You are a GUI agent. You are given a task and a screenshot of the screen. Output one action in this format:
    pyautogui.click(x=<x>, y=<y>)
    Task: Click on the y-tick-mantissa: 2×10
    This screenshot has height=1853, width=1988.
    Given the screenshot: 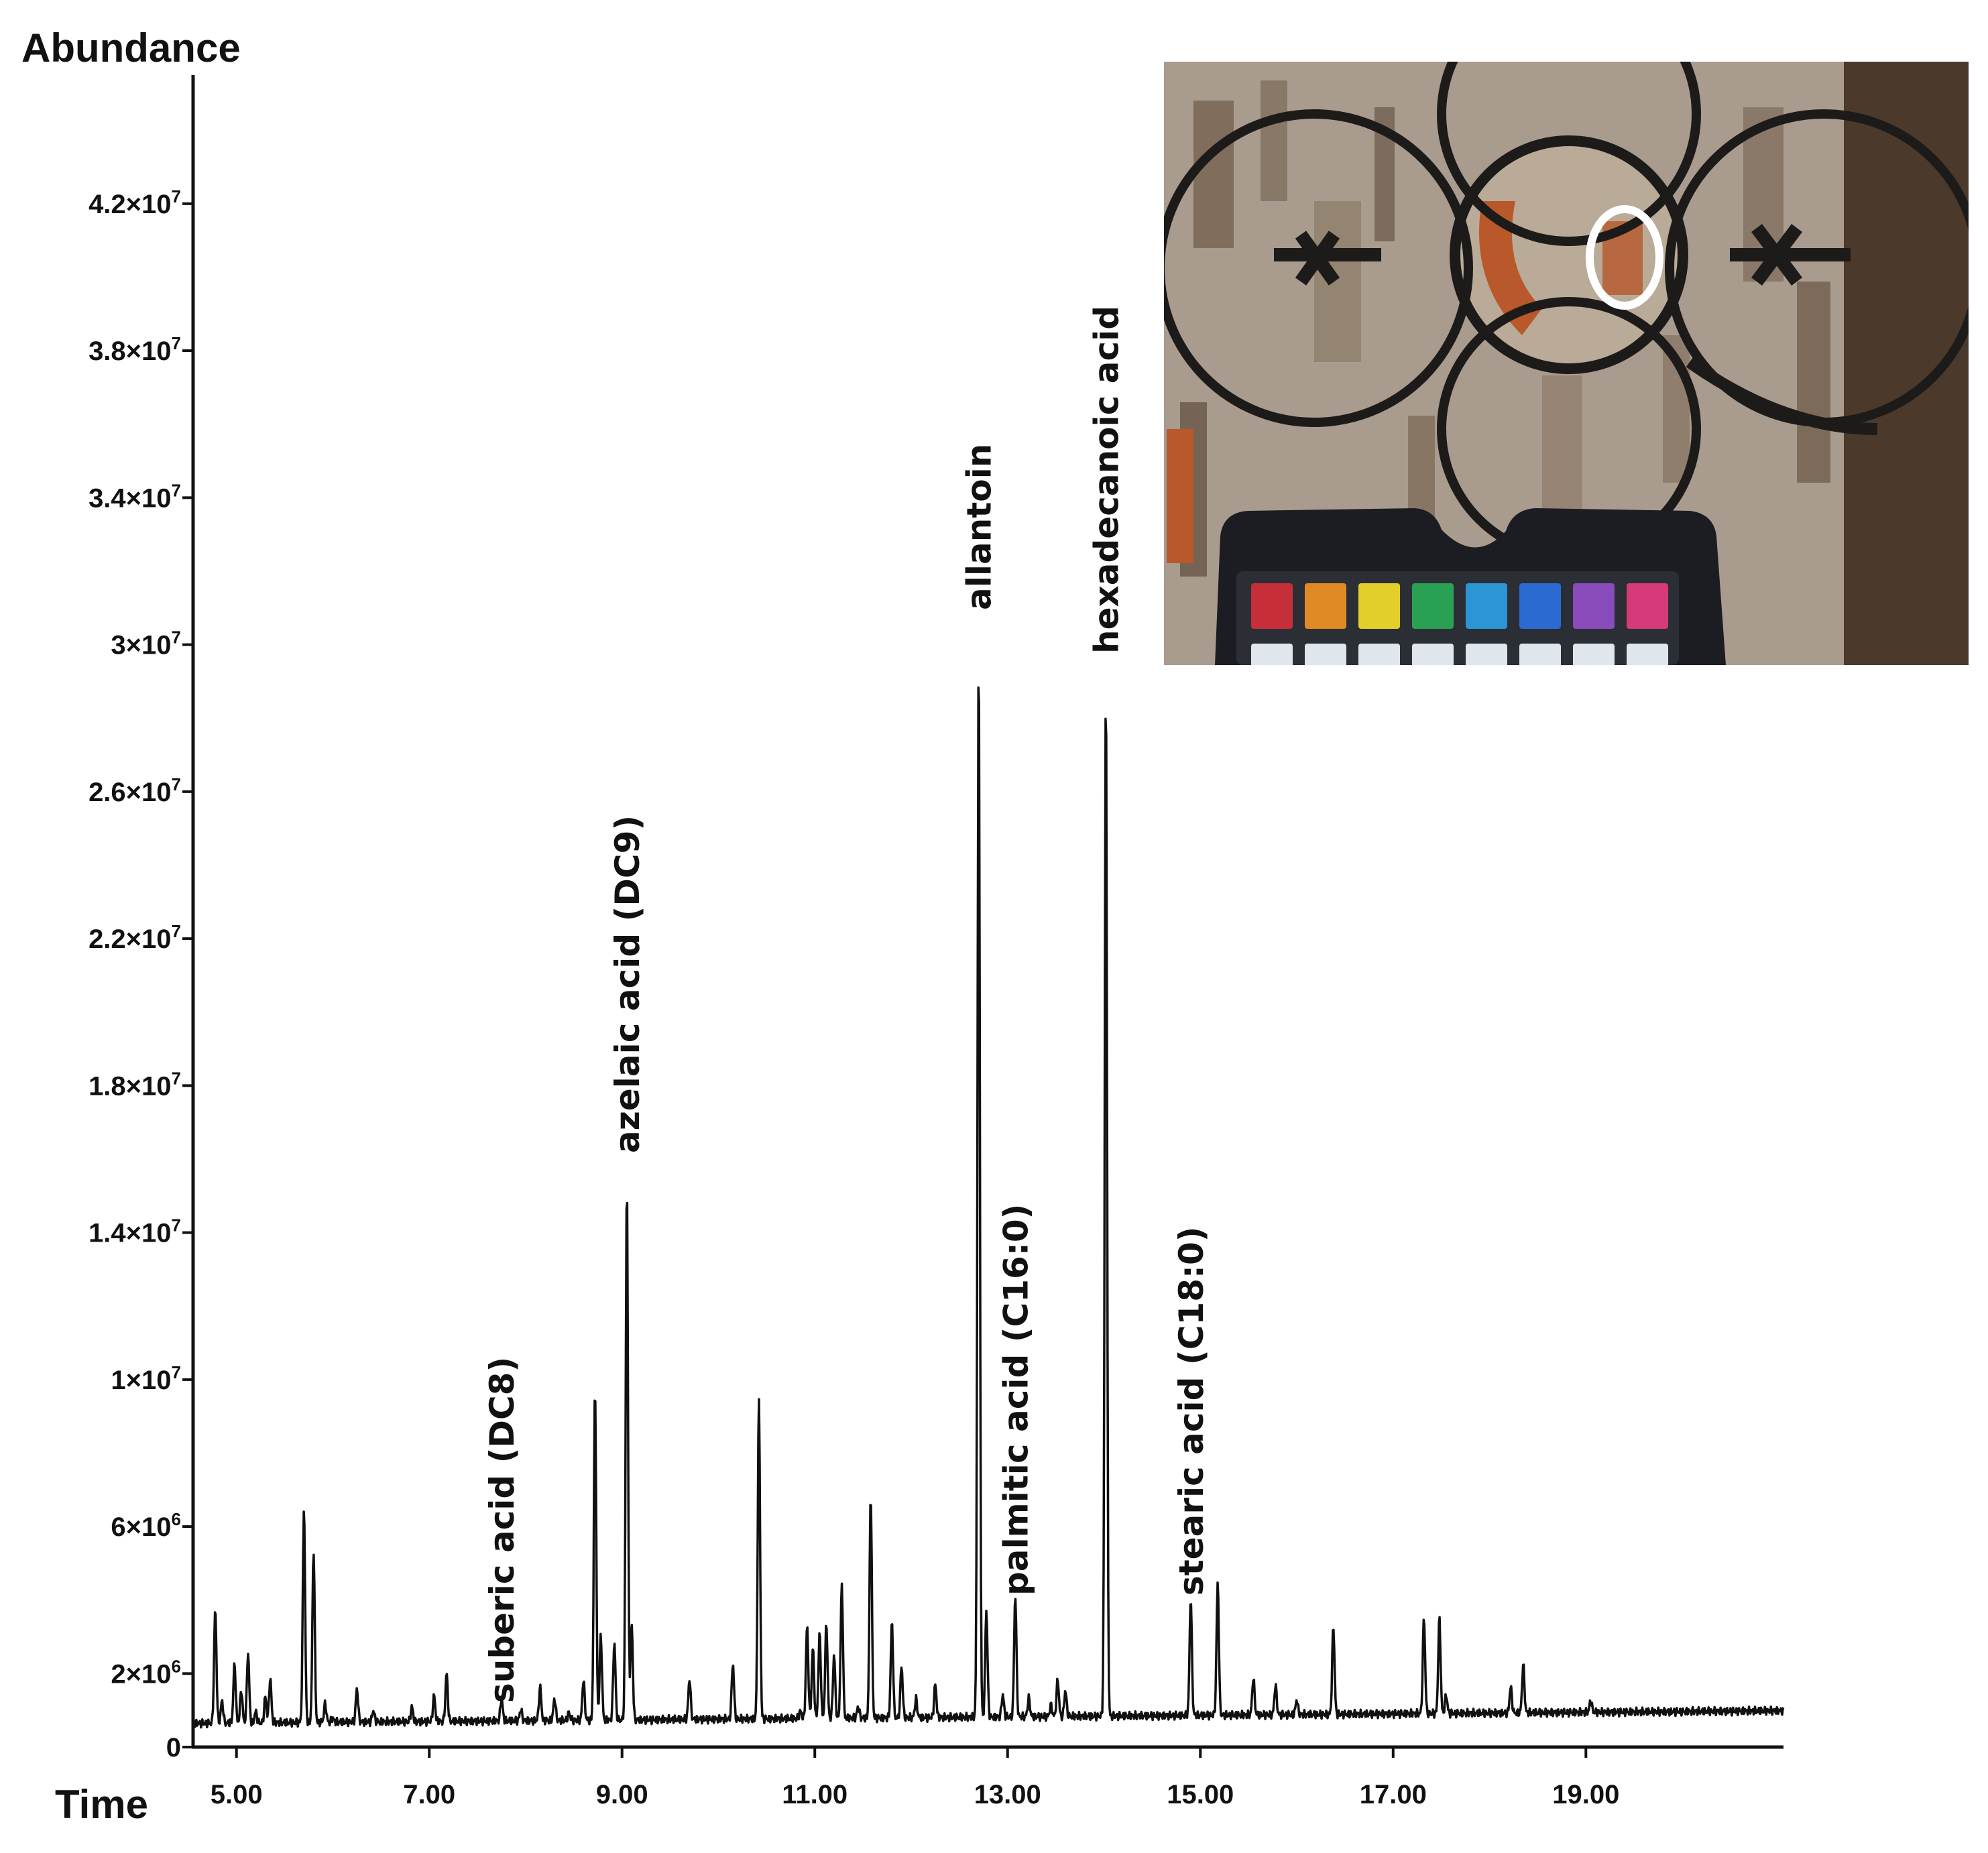 What is the action you would take?
    pyautogui.click(x=141, y=1674)
    